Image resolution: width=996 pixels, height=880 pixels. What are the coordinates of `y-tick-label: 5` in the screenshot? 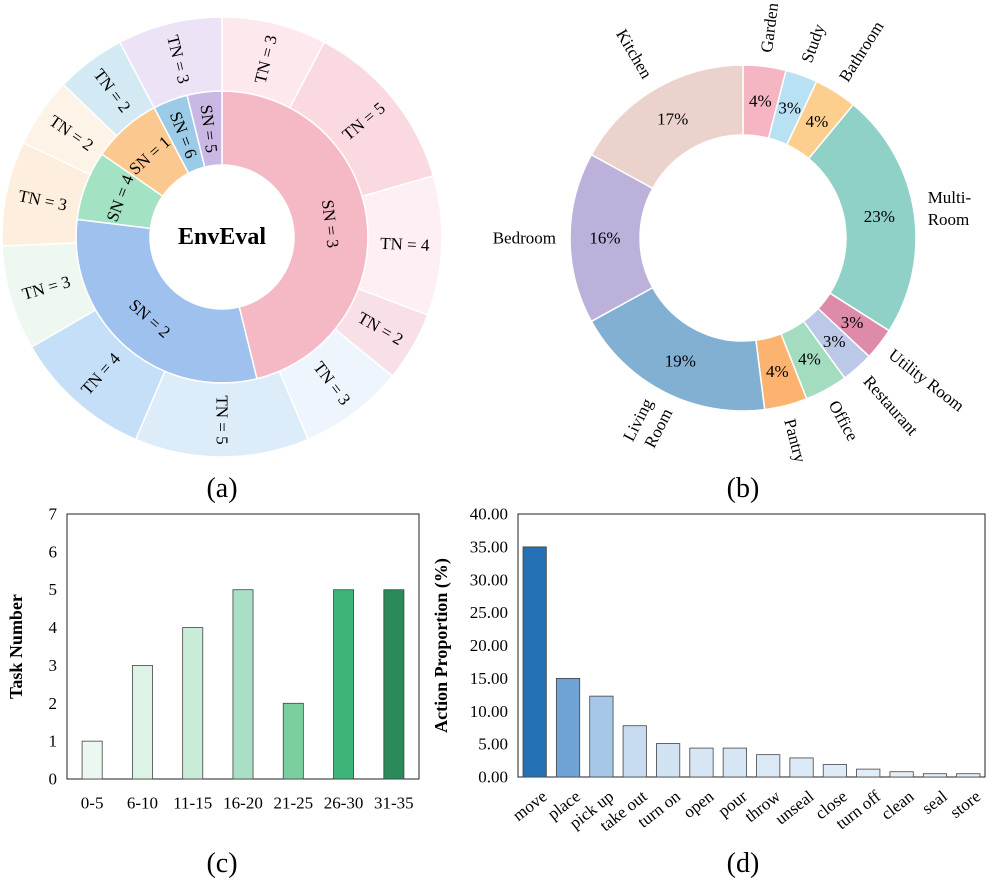 It's located at (53, 589).